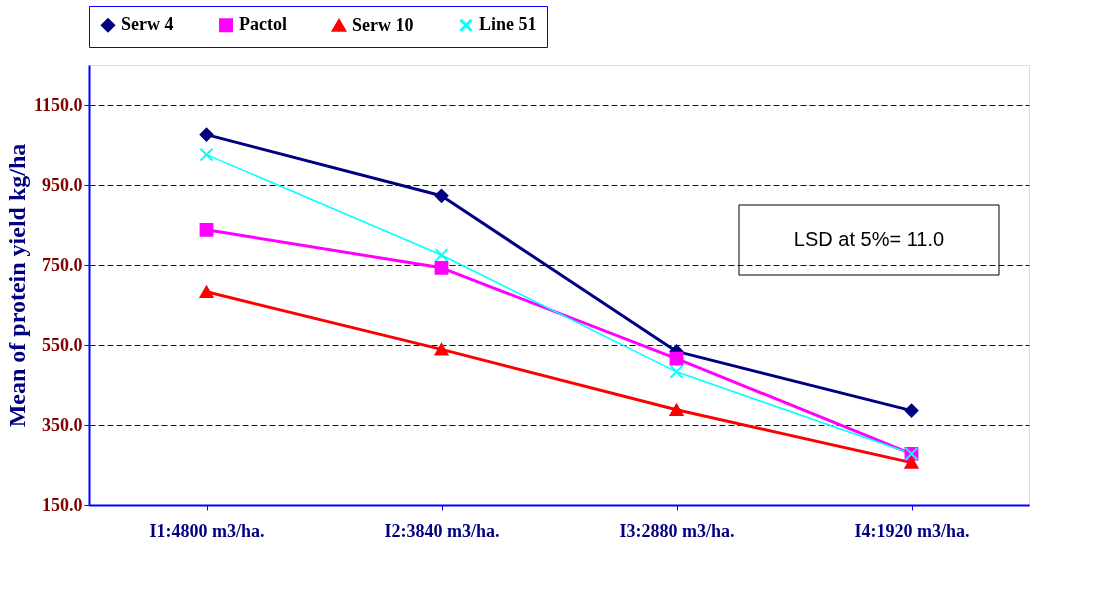 This screenshot has width=1108, height=594. I want to click on y-tick-label: 150.0, so click(62, 504).